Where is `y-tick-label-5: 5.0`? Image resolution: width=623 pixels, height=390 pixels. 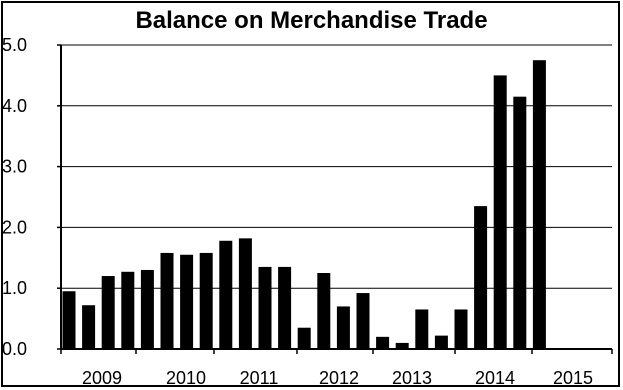 y-tick-label-5: 5.0 is located at coordinates (14, 45).